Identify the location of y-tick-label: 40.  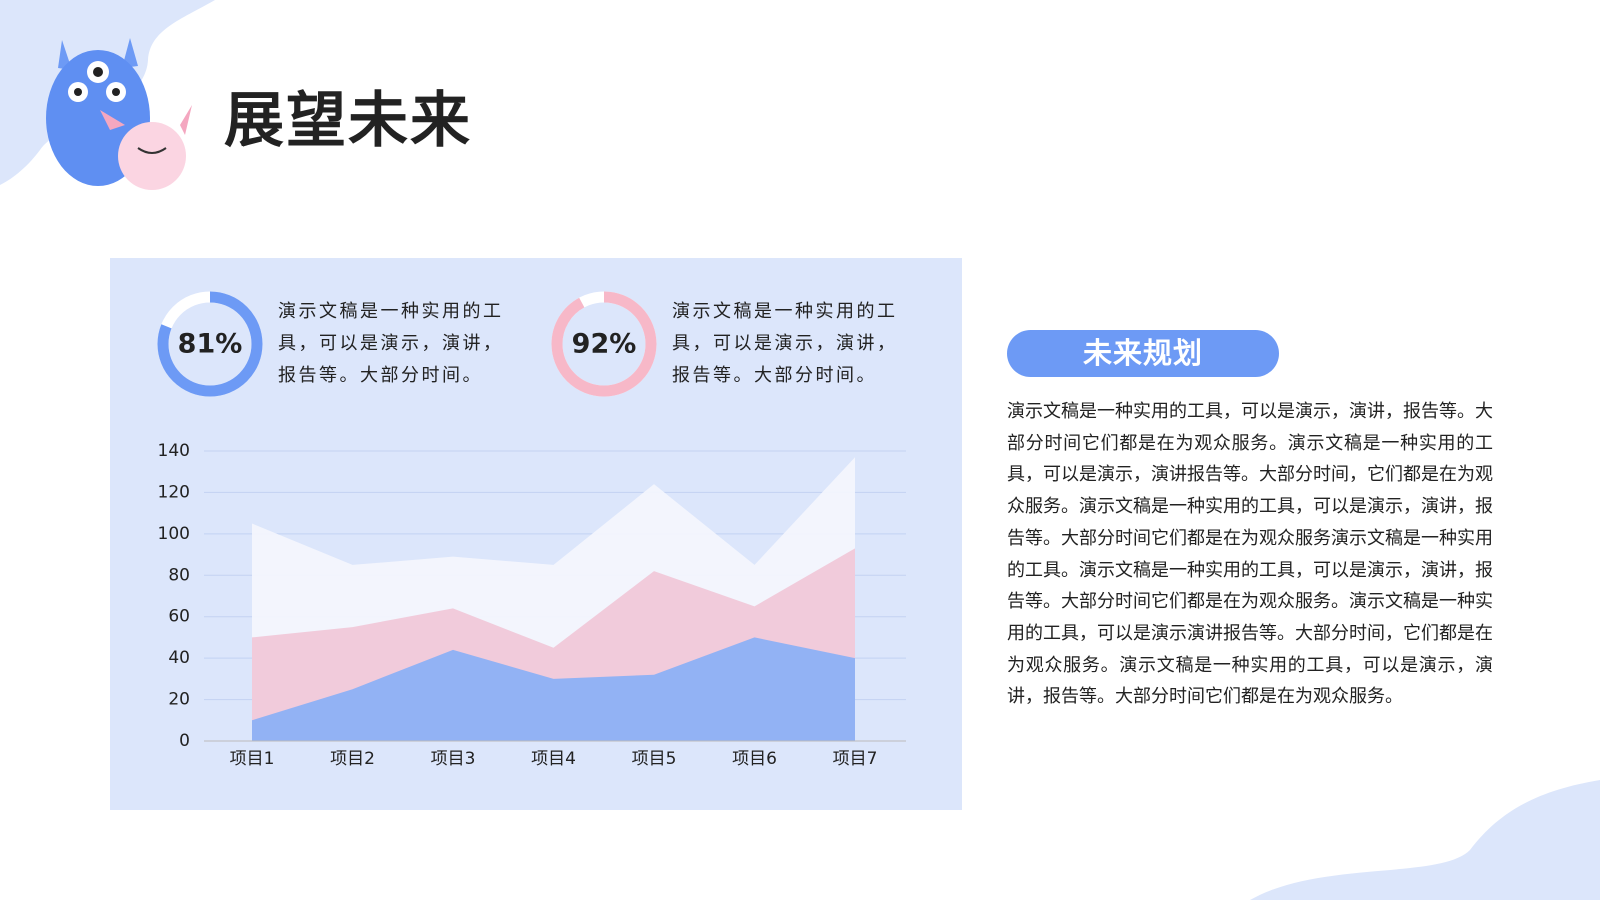
(179, 658).